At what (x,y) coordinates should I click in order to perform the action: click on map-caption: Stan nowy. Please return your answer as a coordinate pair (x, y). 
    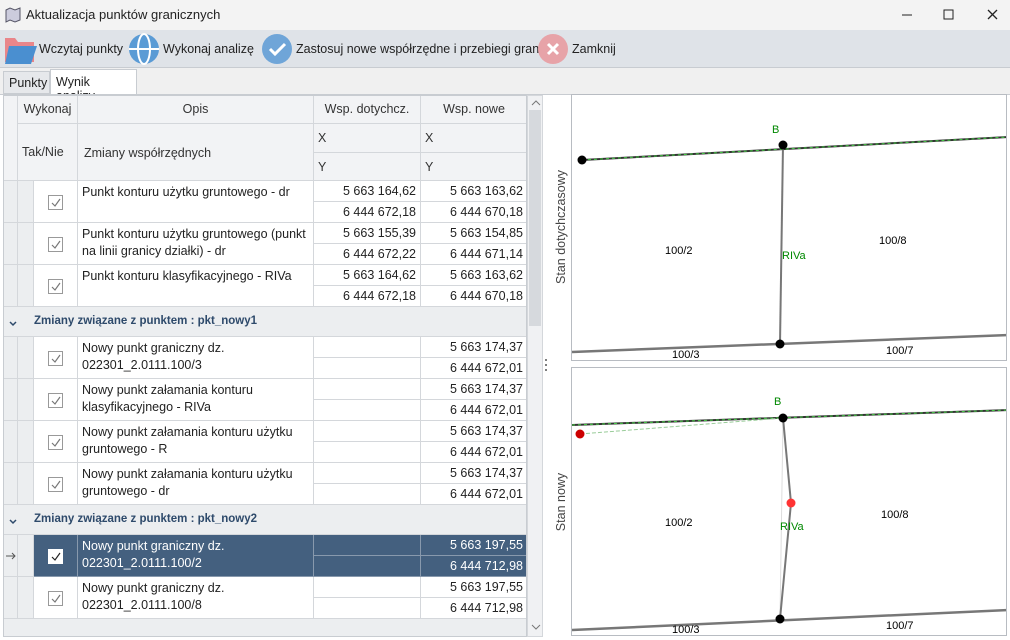
    Looking at the image, I should click on (561, 502).